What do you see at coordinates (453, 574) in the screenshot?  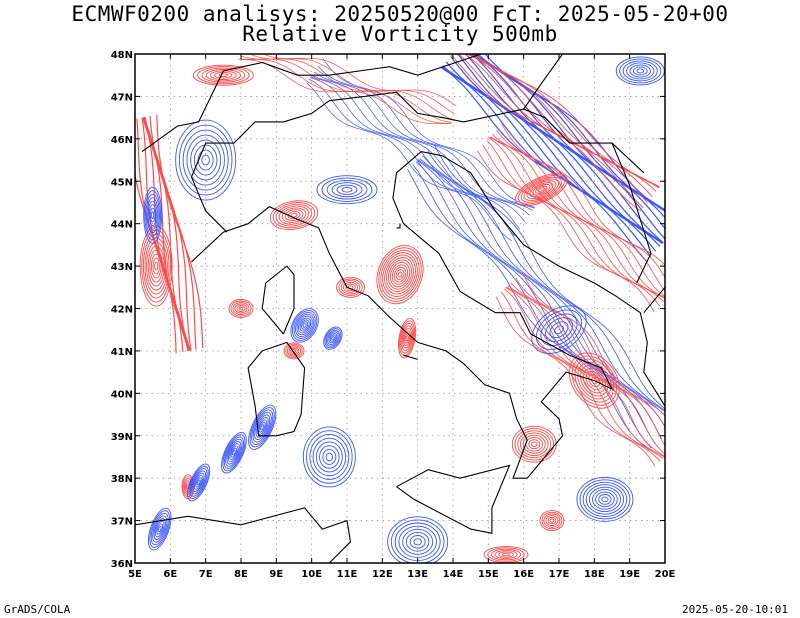 I see `lon-tick-label: 14E` at bounding box center [453, 574].